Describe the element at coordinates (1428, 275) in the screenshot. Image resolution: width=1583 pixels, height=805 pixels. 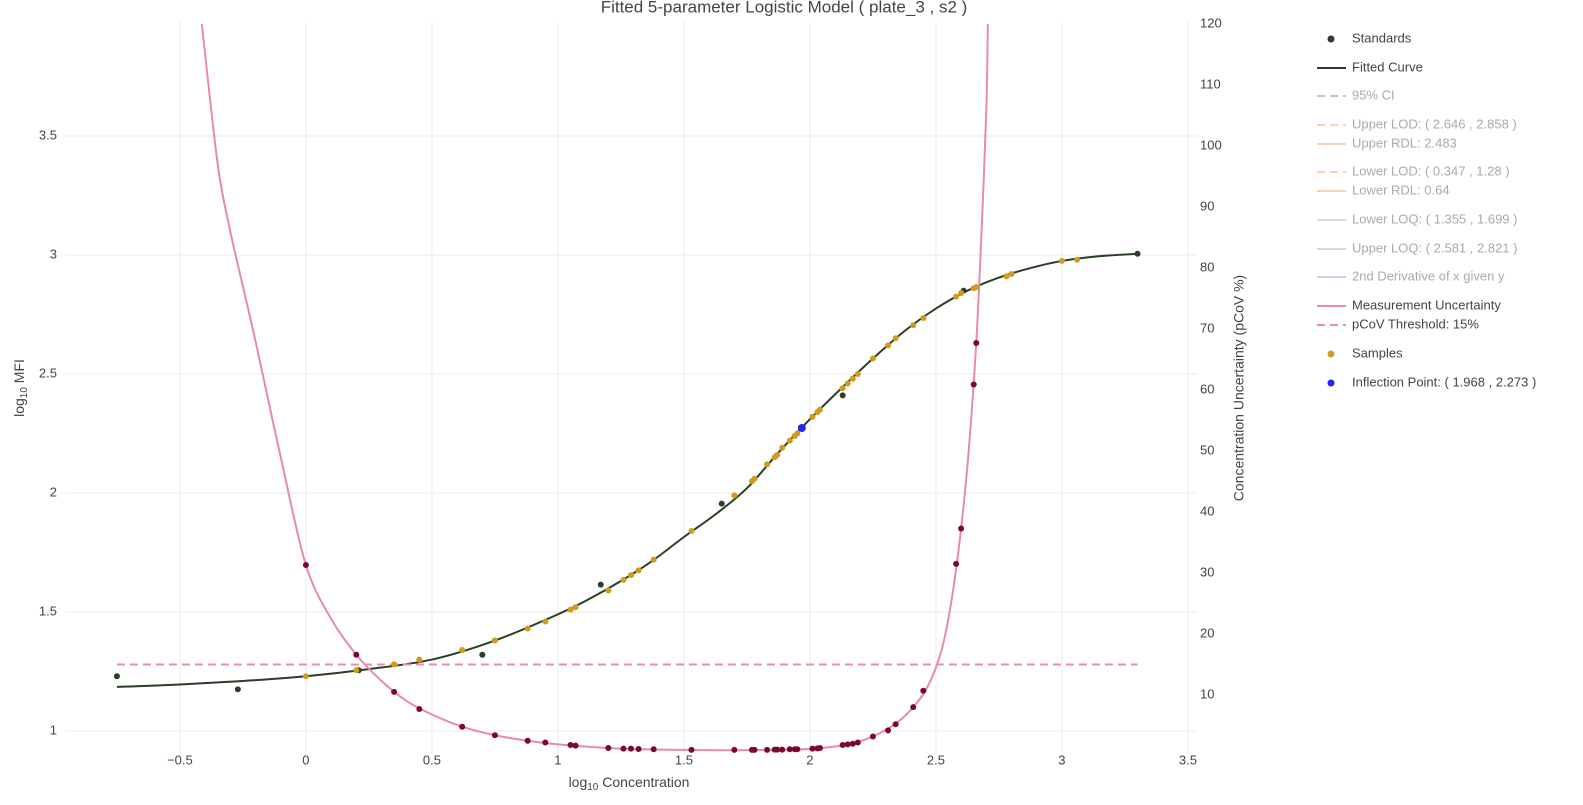
I see `legend-label: 2nd Derivative of x given y` at that location.